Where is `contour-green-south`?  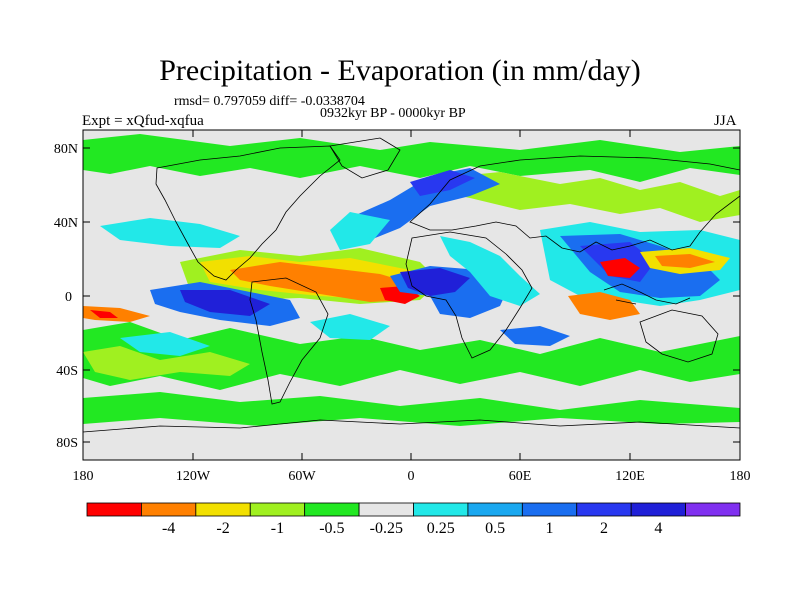
contour-green-south is located at coordinates (411, 356).